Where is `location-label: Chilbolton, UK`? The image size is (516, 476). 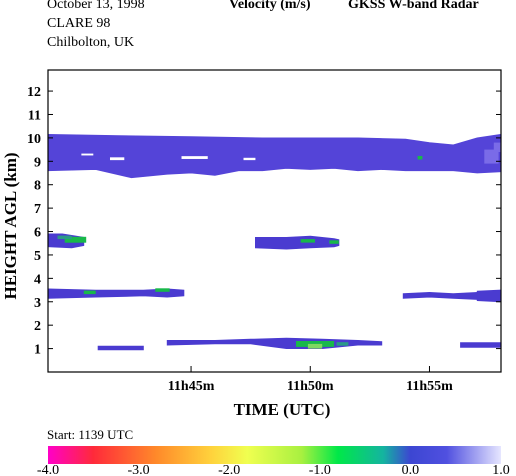 location-label: Chilbolton, UK is located at coordinates (91, 42).